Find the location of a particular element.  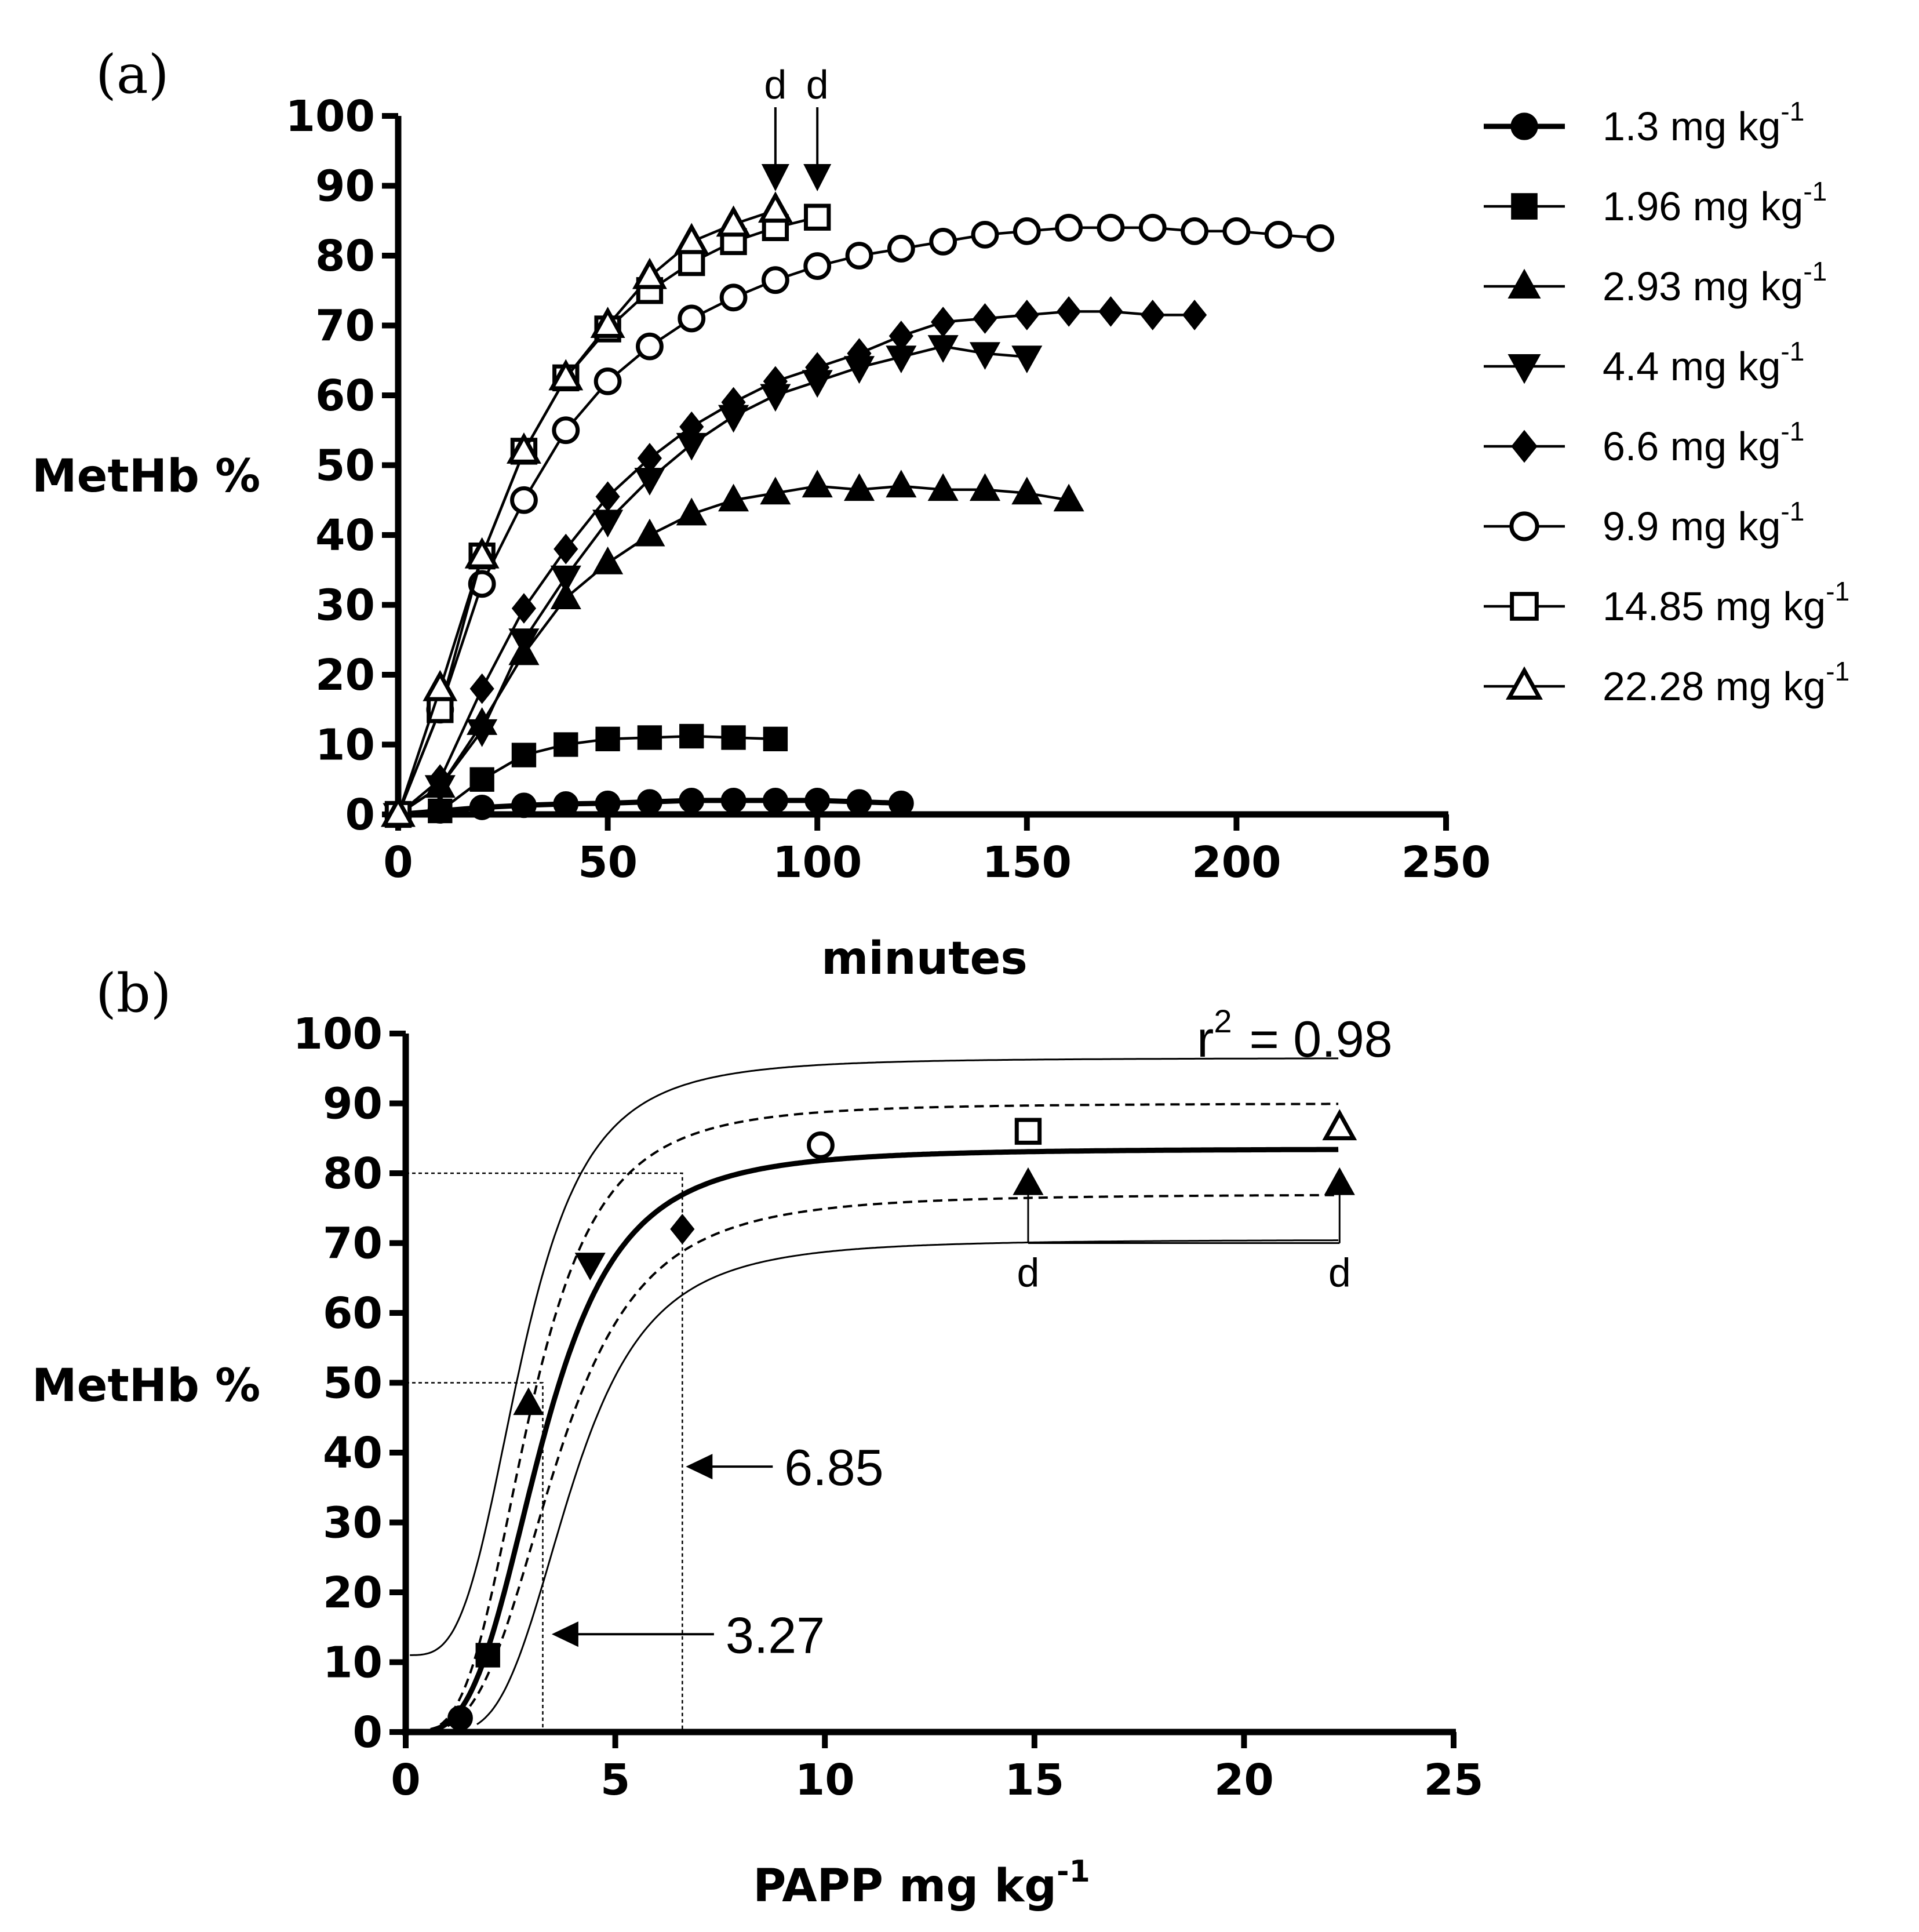

panel-a-xtick-label: 50 is located at coordinates (608, 862).